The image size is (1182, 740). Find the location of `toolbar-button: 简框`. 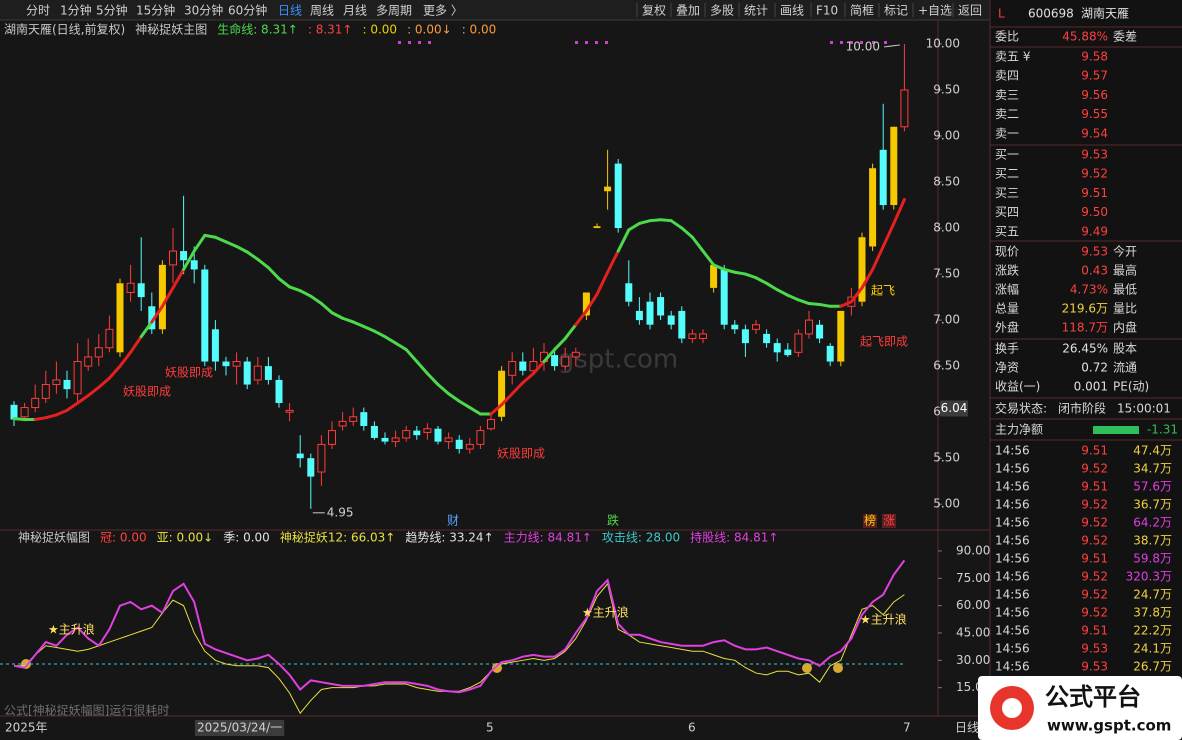

toolbar-button: 简框 is located at coordinates (862, 11).